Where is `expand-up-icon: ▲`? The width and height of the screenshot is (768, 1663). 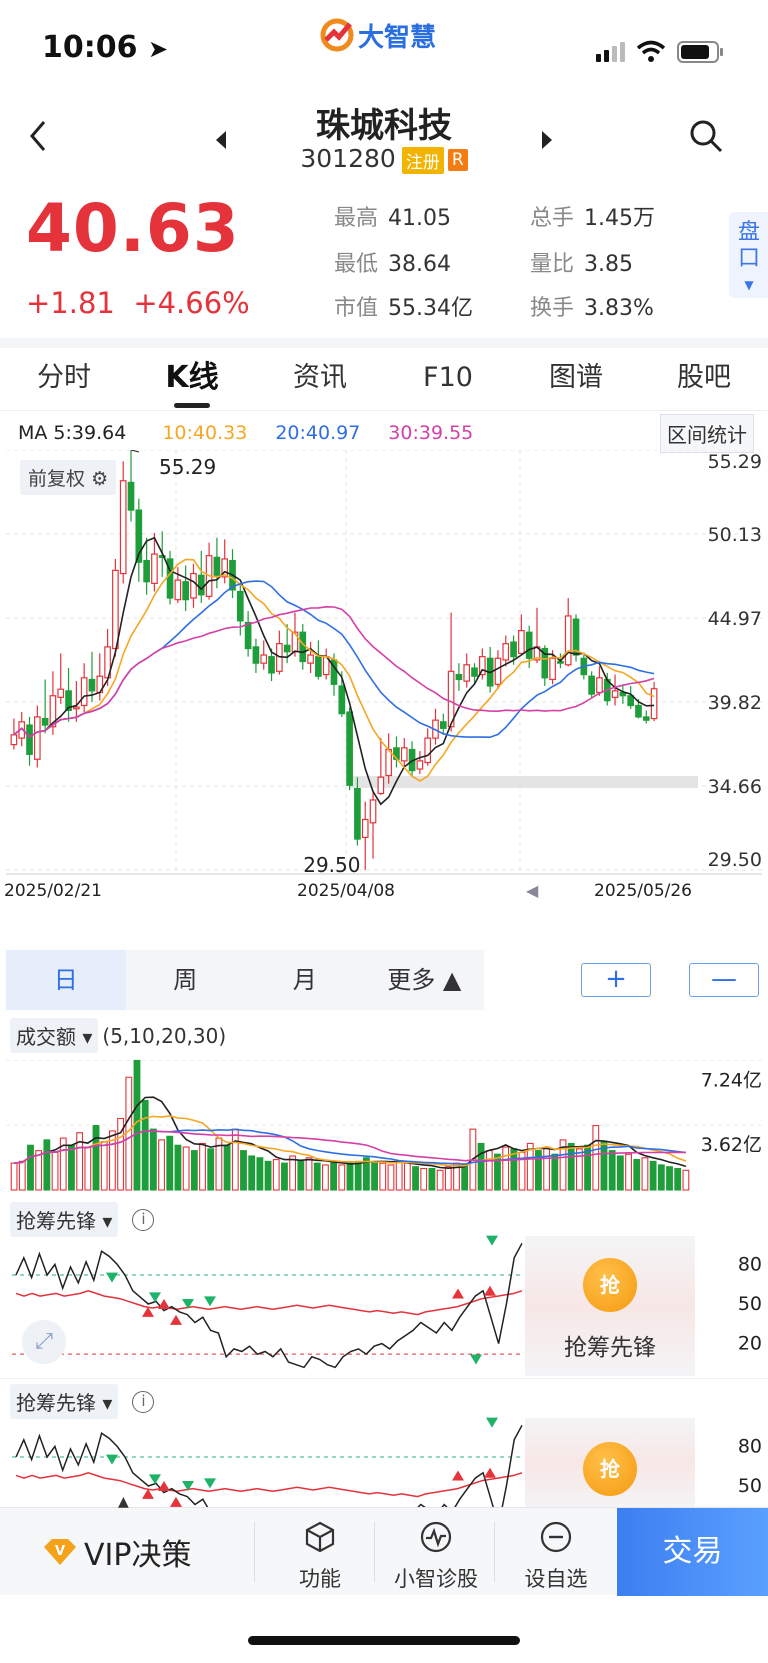 expand-up-icon: ▲ is located at coordinates (123, 1502).